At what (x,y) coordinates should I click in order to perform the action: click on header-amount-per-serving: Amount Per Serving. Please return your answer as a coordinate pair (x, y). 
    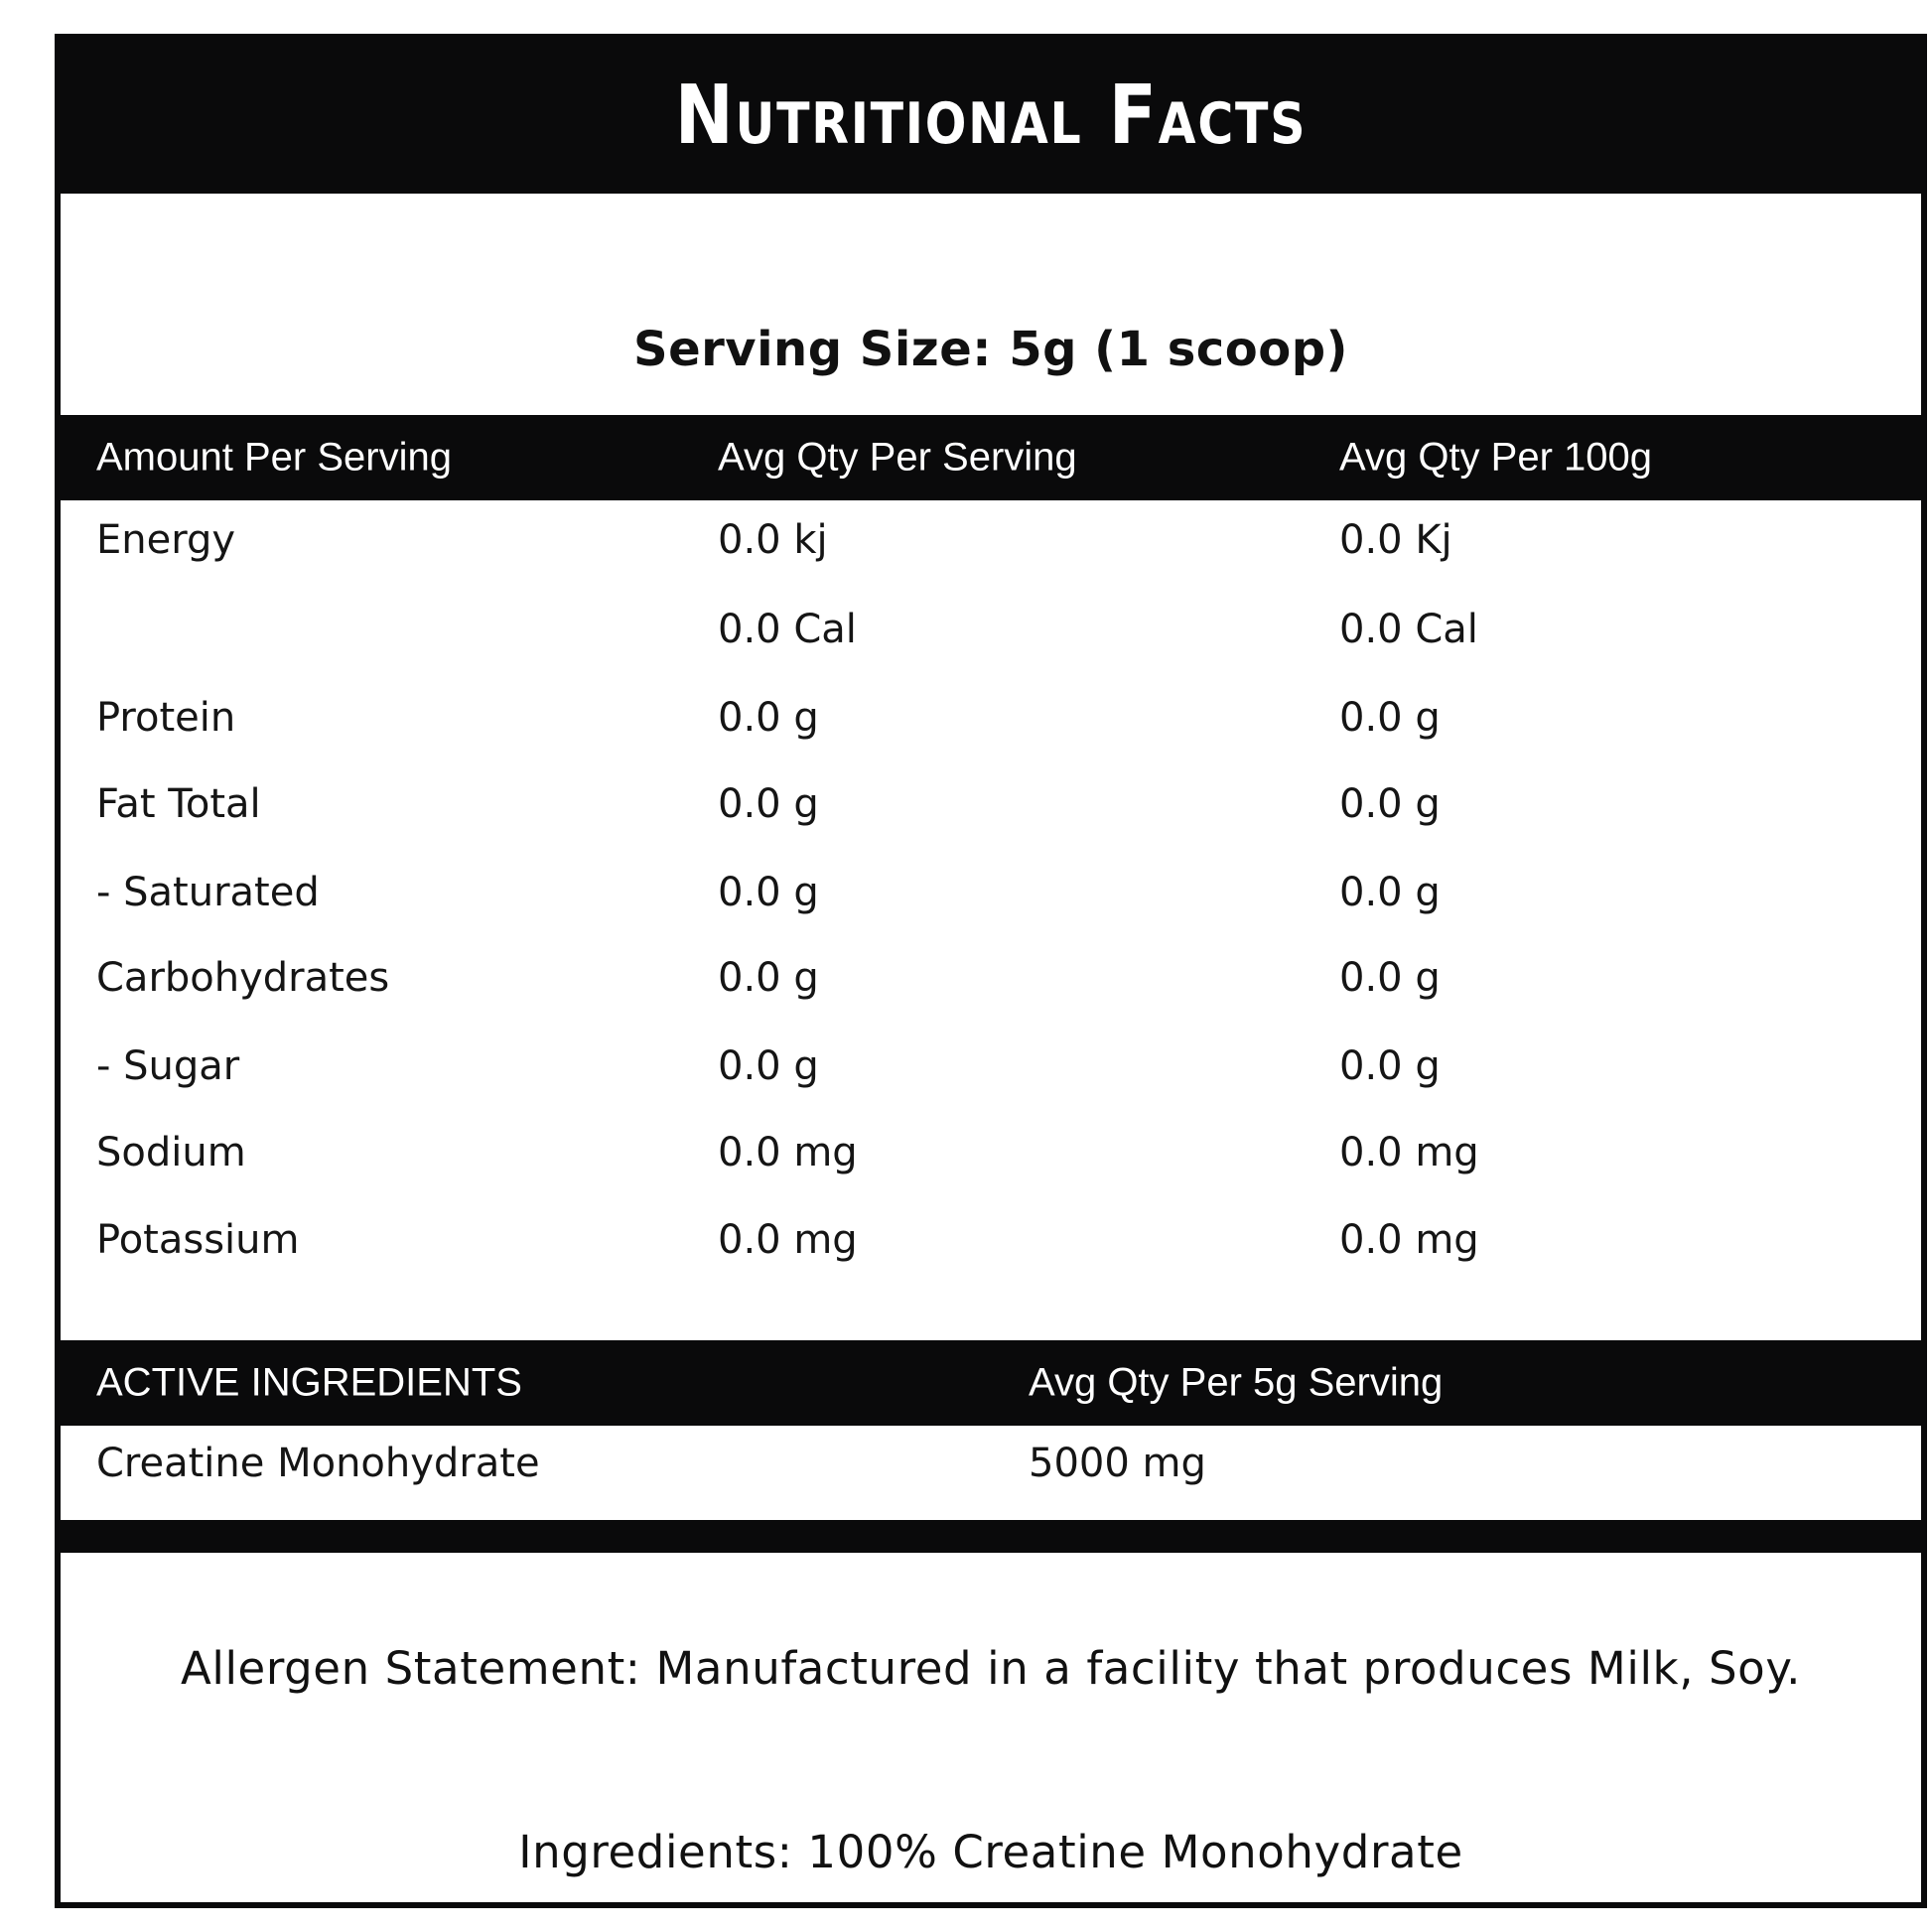
    Looking at the image, I should click on (274, 458).